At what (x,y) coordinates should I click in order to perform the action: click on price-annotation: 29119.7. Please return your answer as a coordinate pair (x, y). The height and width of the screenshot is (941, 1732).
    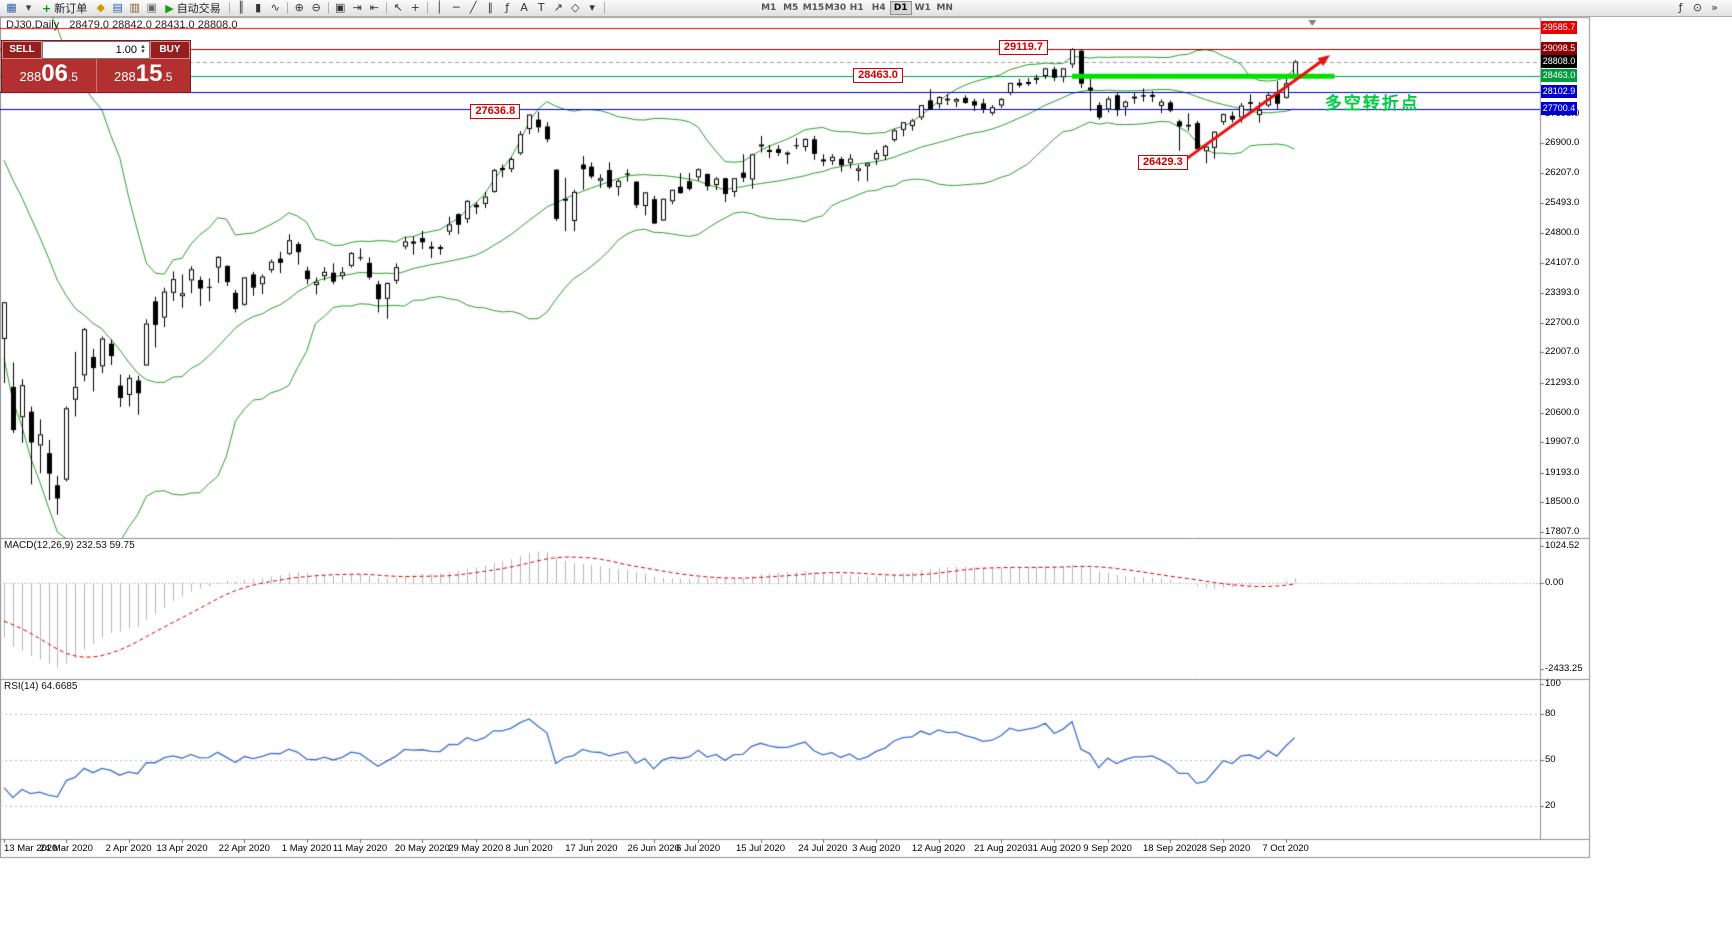
    Looking at the image, I should click on (1023, 48).